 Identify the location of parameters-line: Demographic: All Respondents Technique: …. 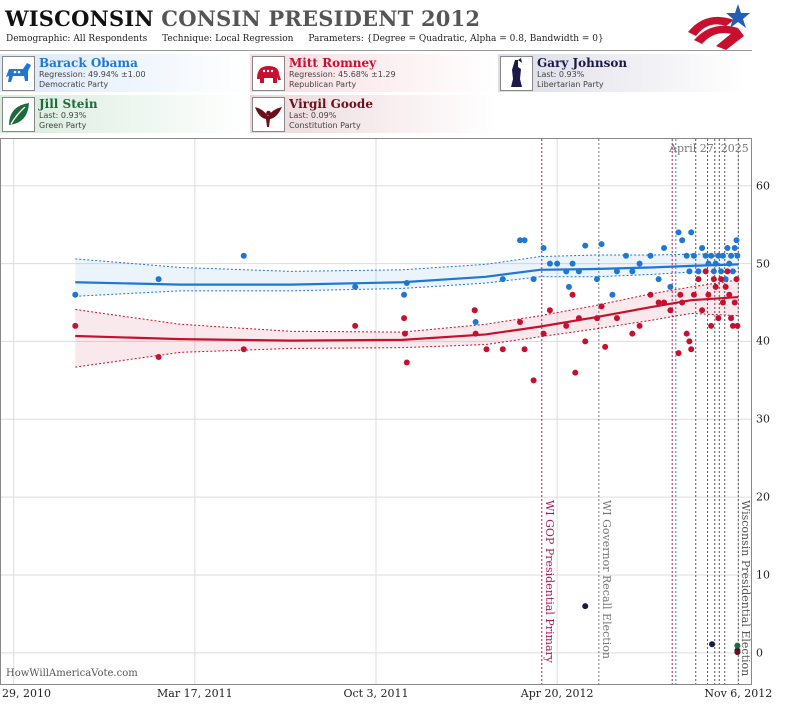
(305, 39).